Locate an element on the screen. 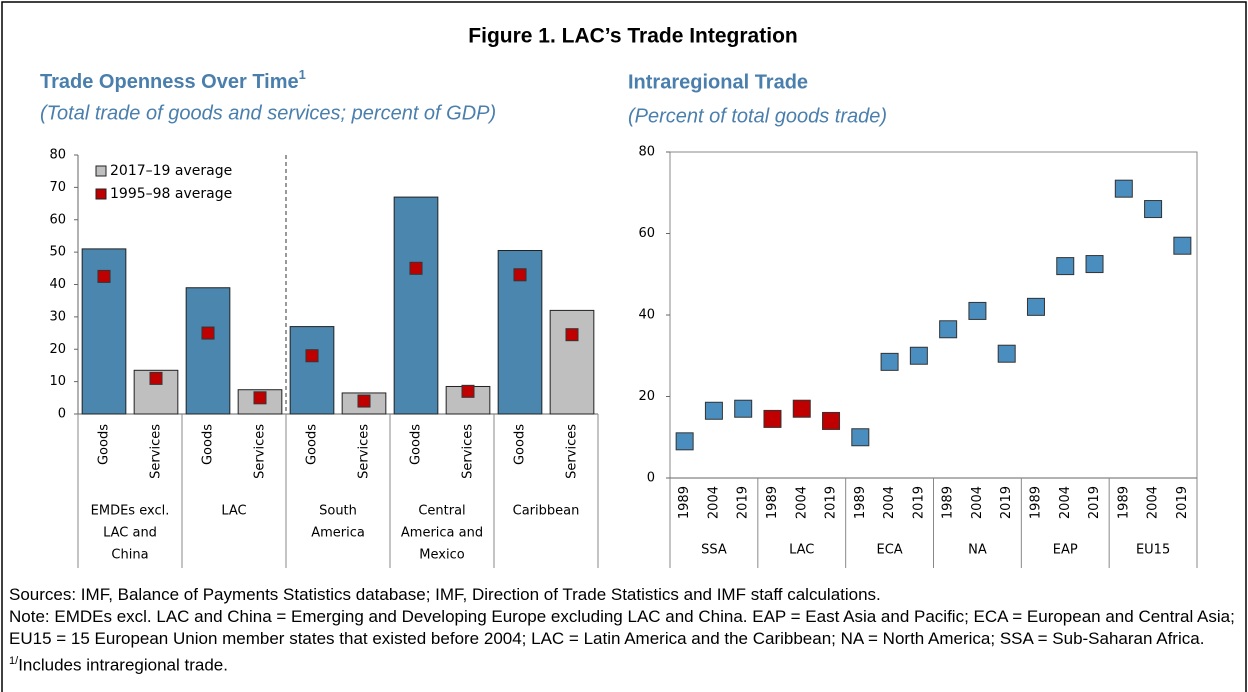 This screenshot has width=1248, height=692. group-label: EU15 is located at coordinates (1153, 550).